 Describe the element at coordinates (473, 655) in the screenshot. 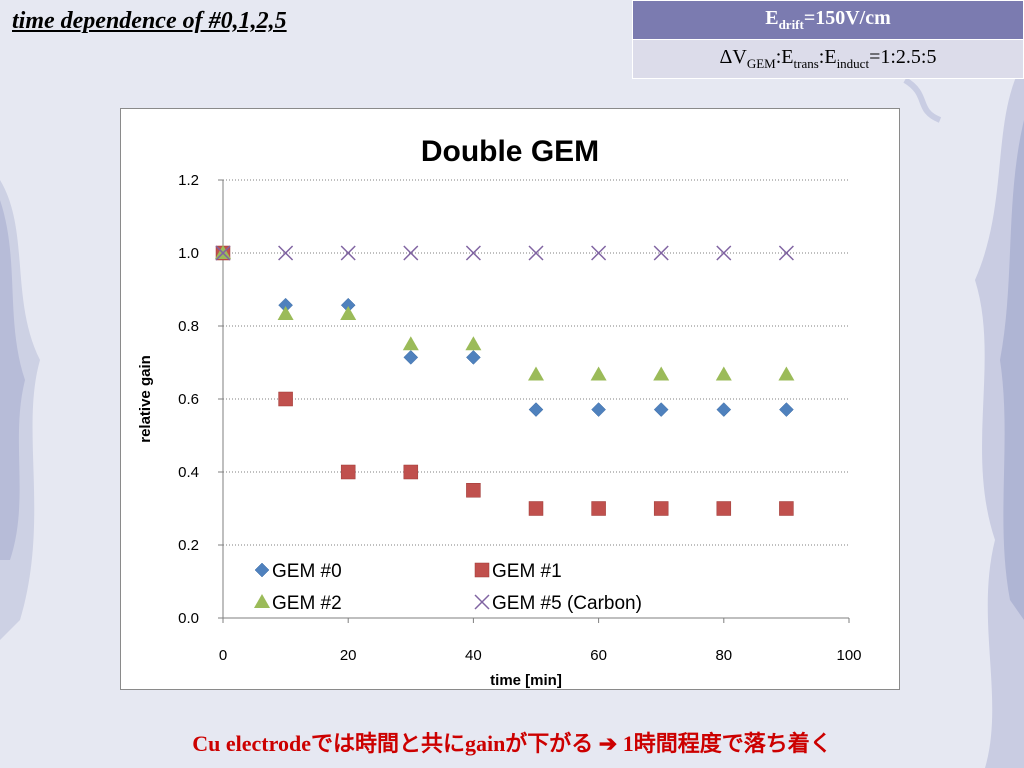

I see `x-tick-label: 40` at that location.